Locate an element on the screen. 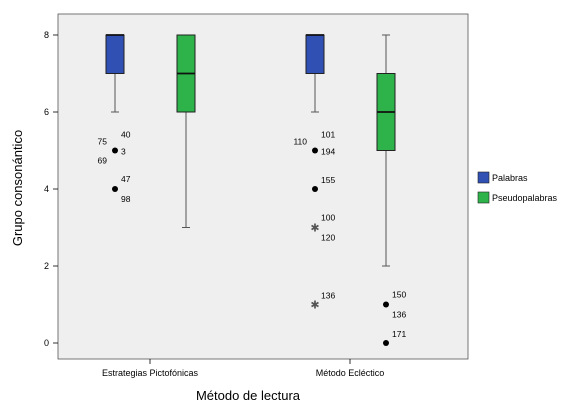 The image size is (583, 416). legend: Palabras Pseudopalabras is located at coordinates (517, 187).